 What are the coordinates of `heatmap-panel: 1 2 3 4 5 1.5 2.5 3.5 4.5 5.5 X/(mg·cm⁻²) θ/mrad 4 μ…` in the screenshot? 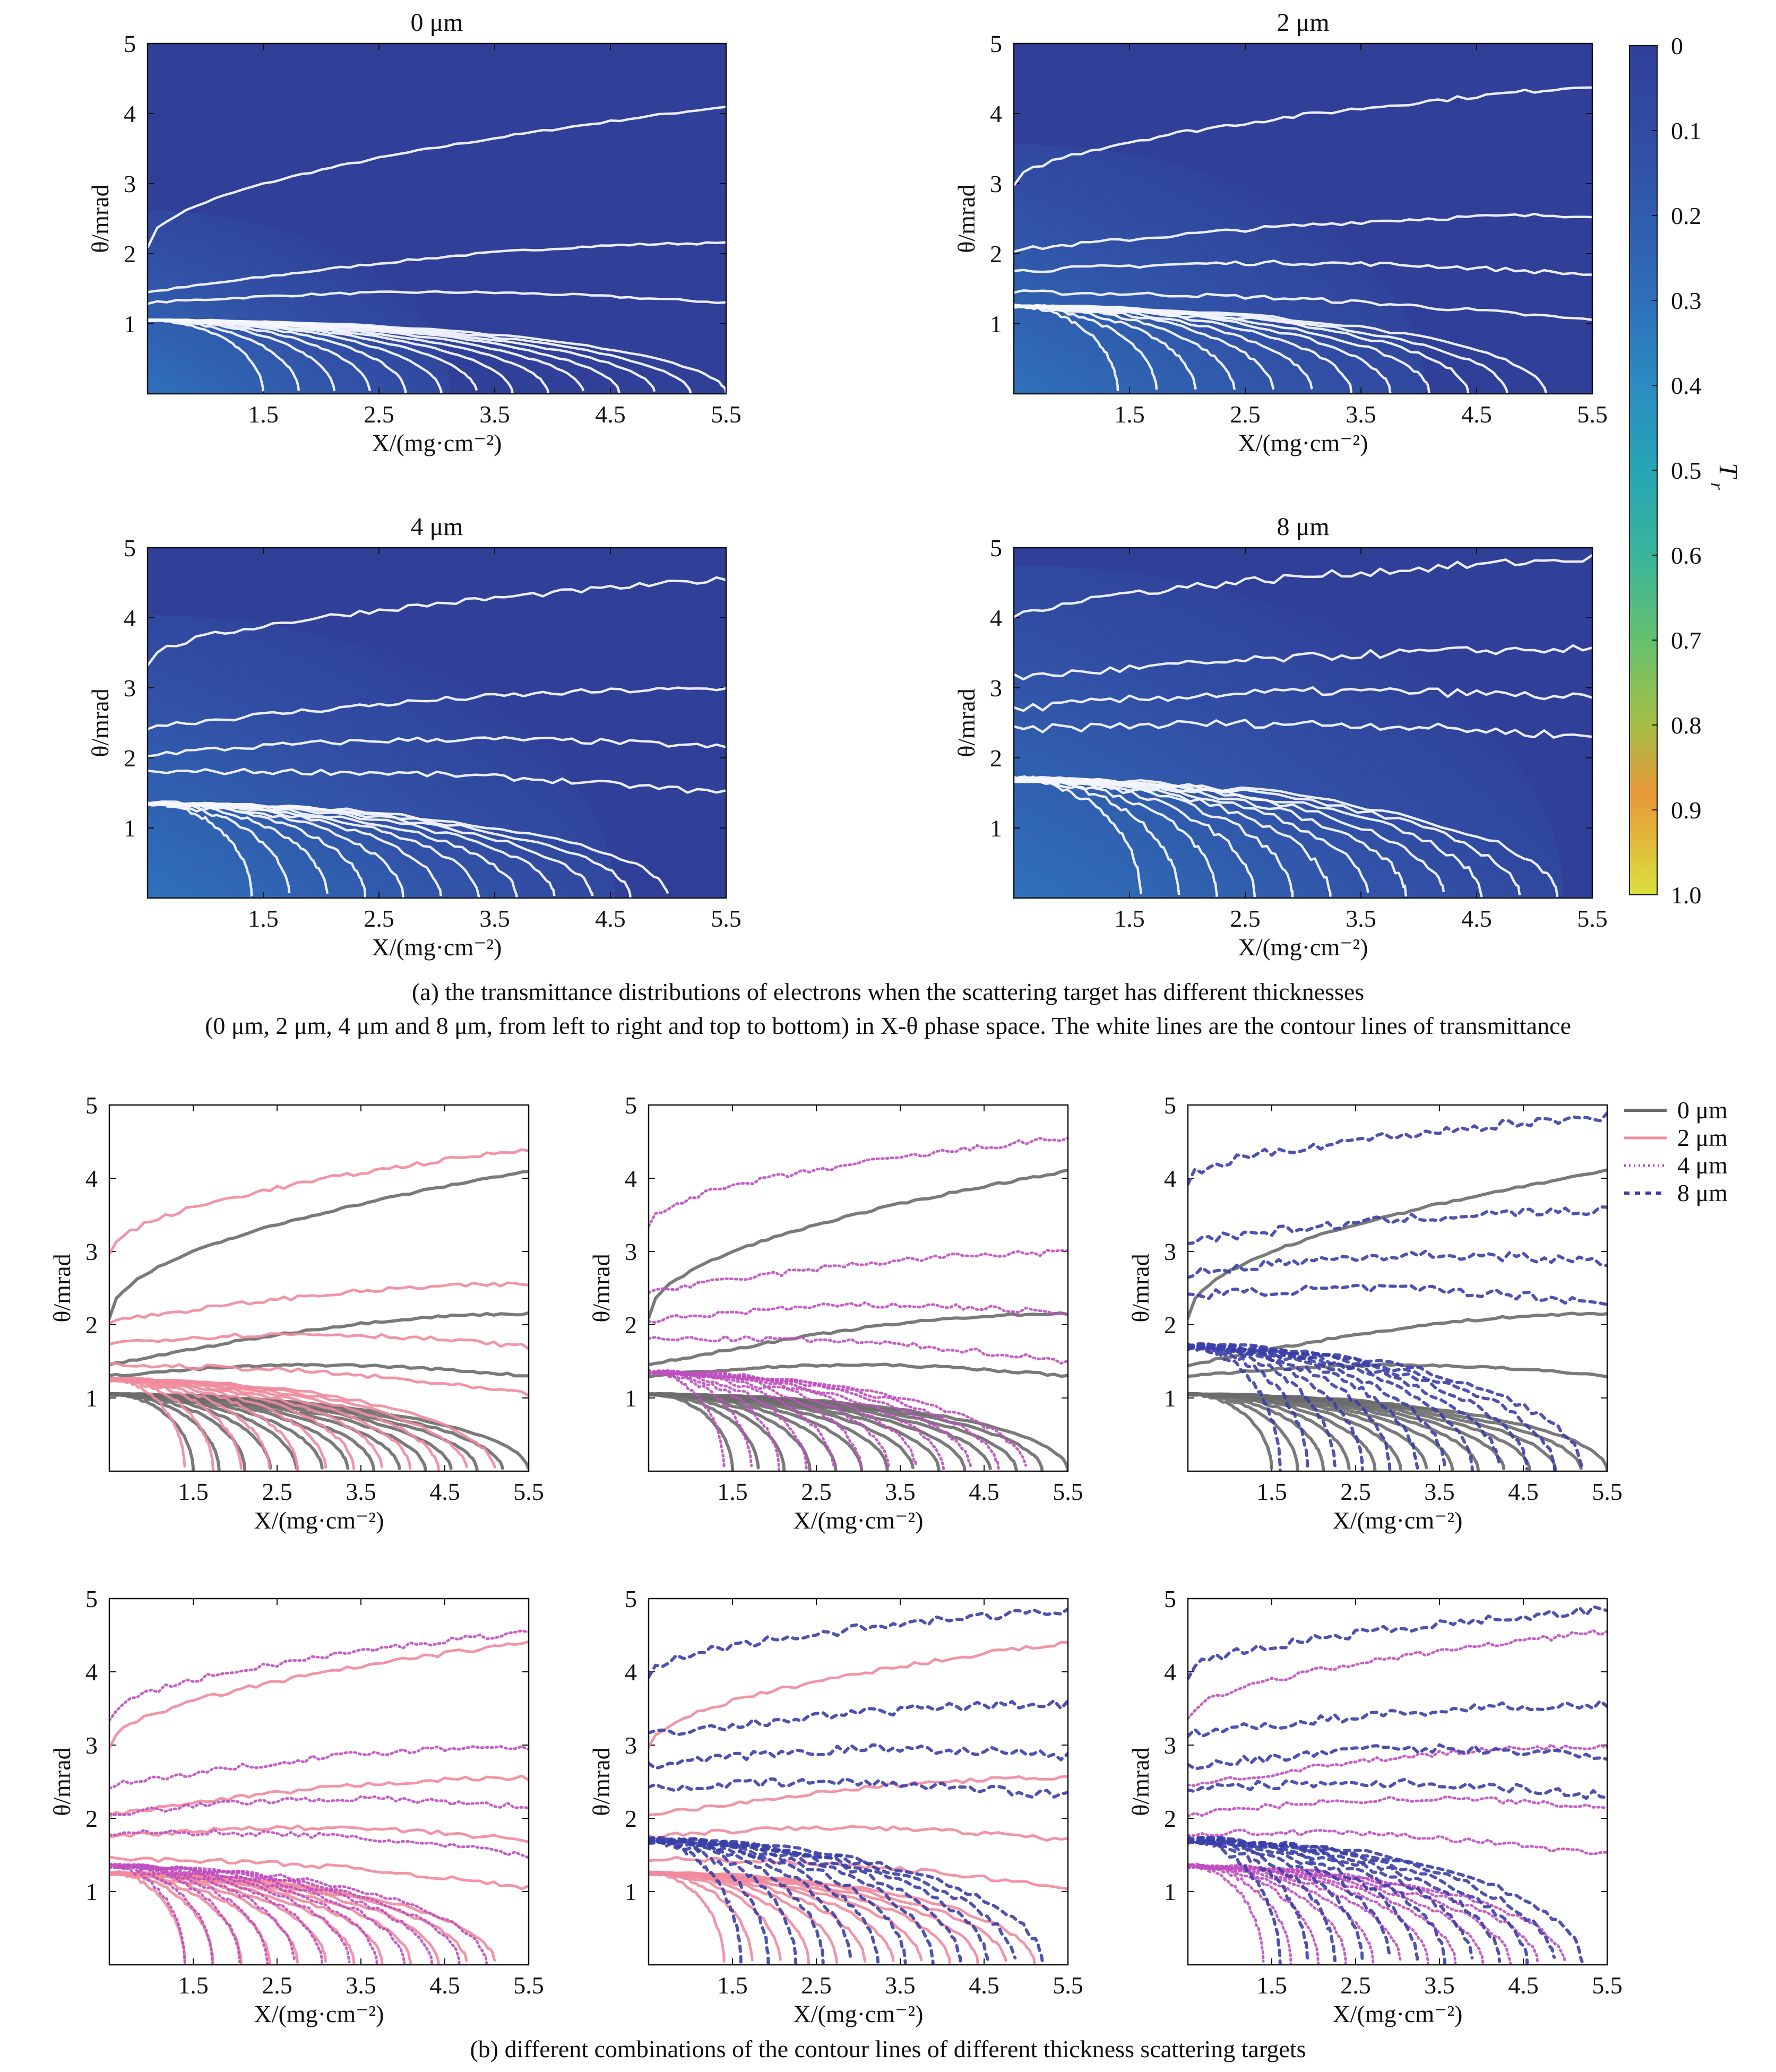 It's located at (414, 737).